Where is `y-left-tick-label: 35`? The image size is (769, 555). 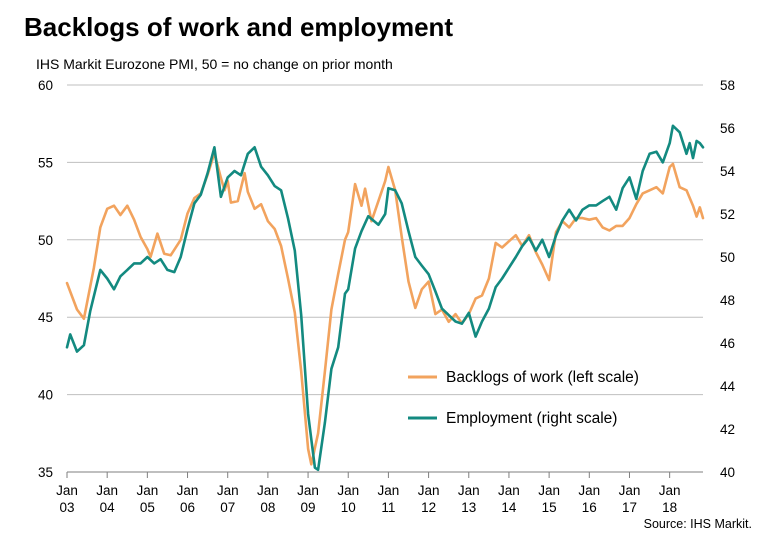
y-left-tick-label: 35 is located at coordinates (45, 472).